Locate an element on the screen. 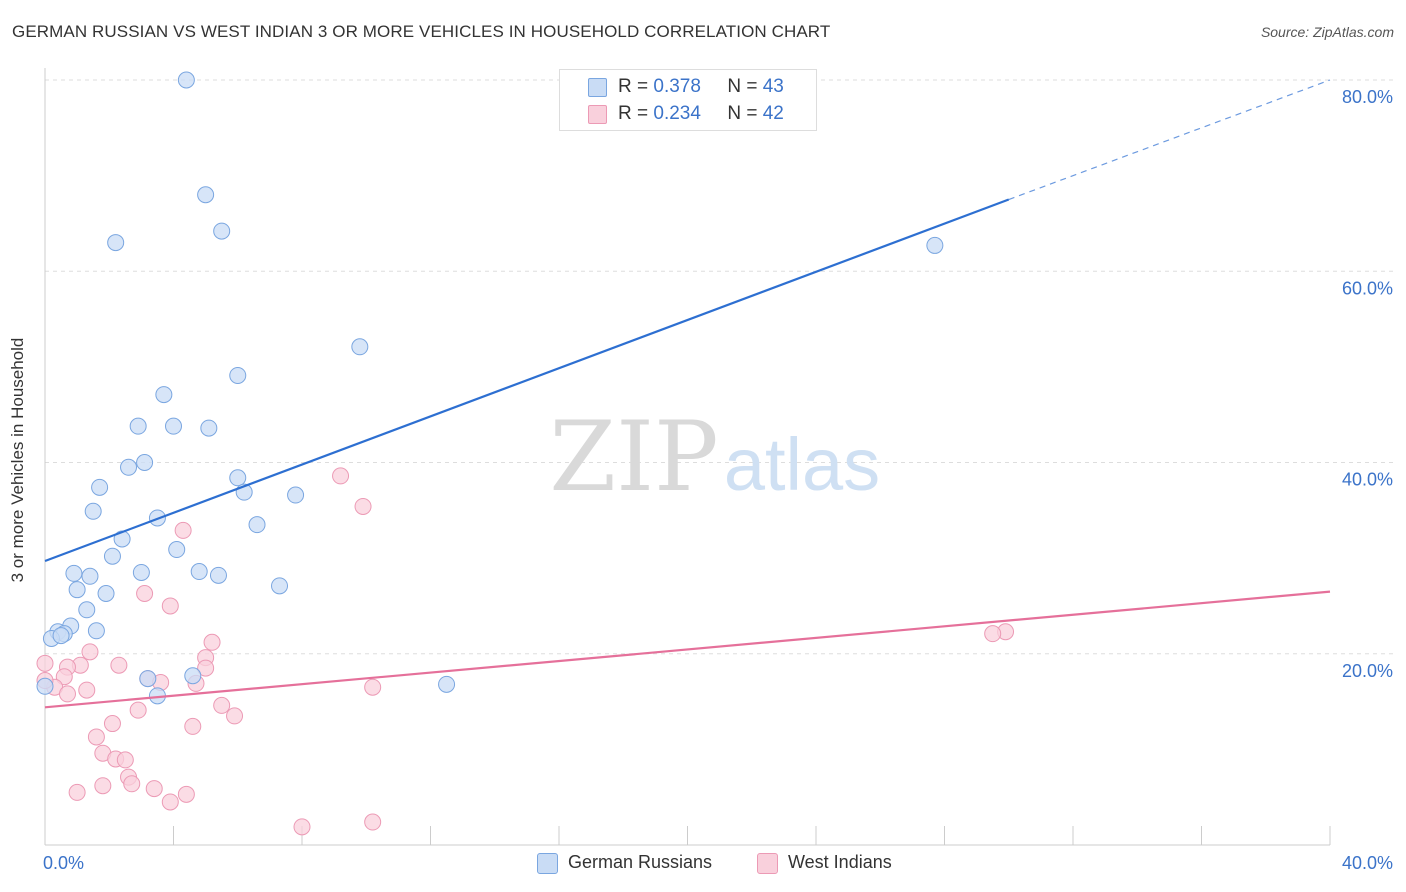 The image size is (1406, 892). y-tick-label: 80.0% is located at coordinates (1367, 97).